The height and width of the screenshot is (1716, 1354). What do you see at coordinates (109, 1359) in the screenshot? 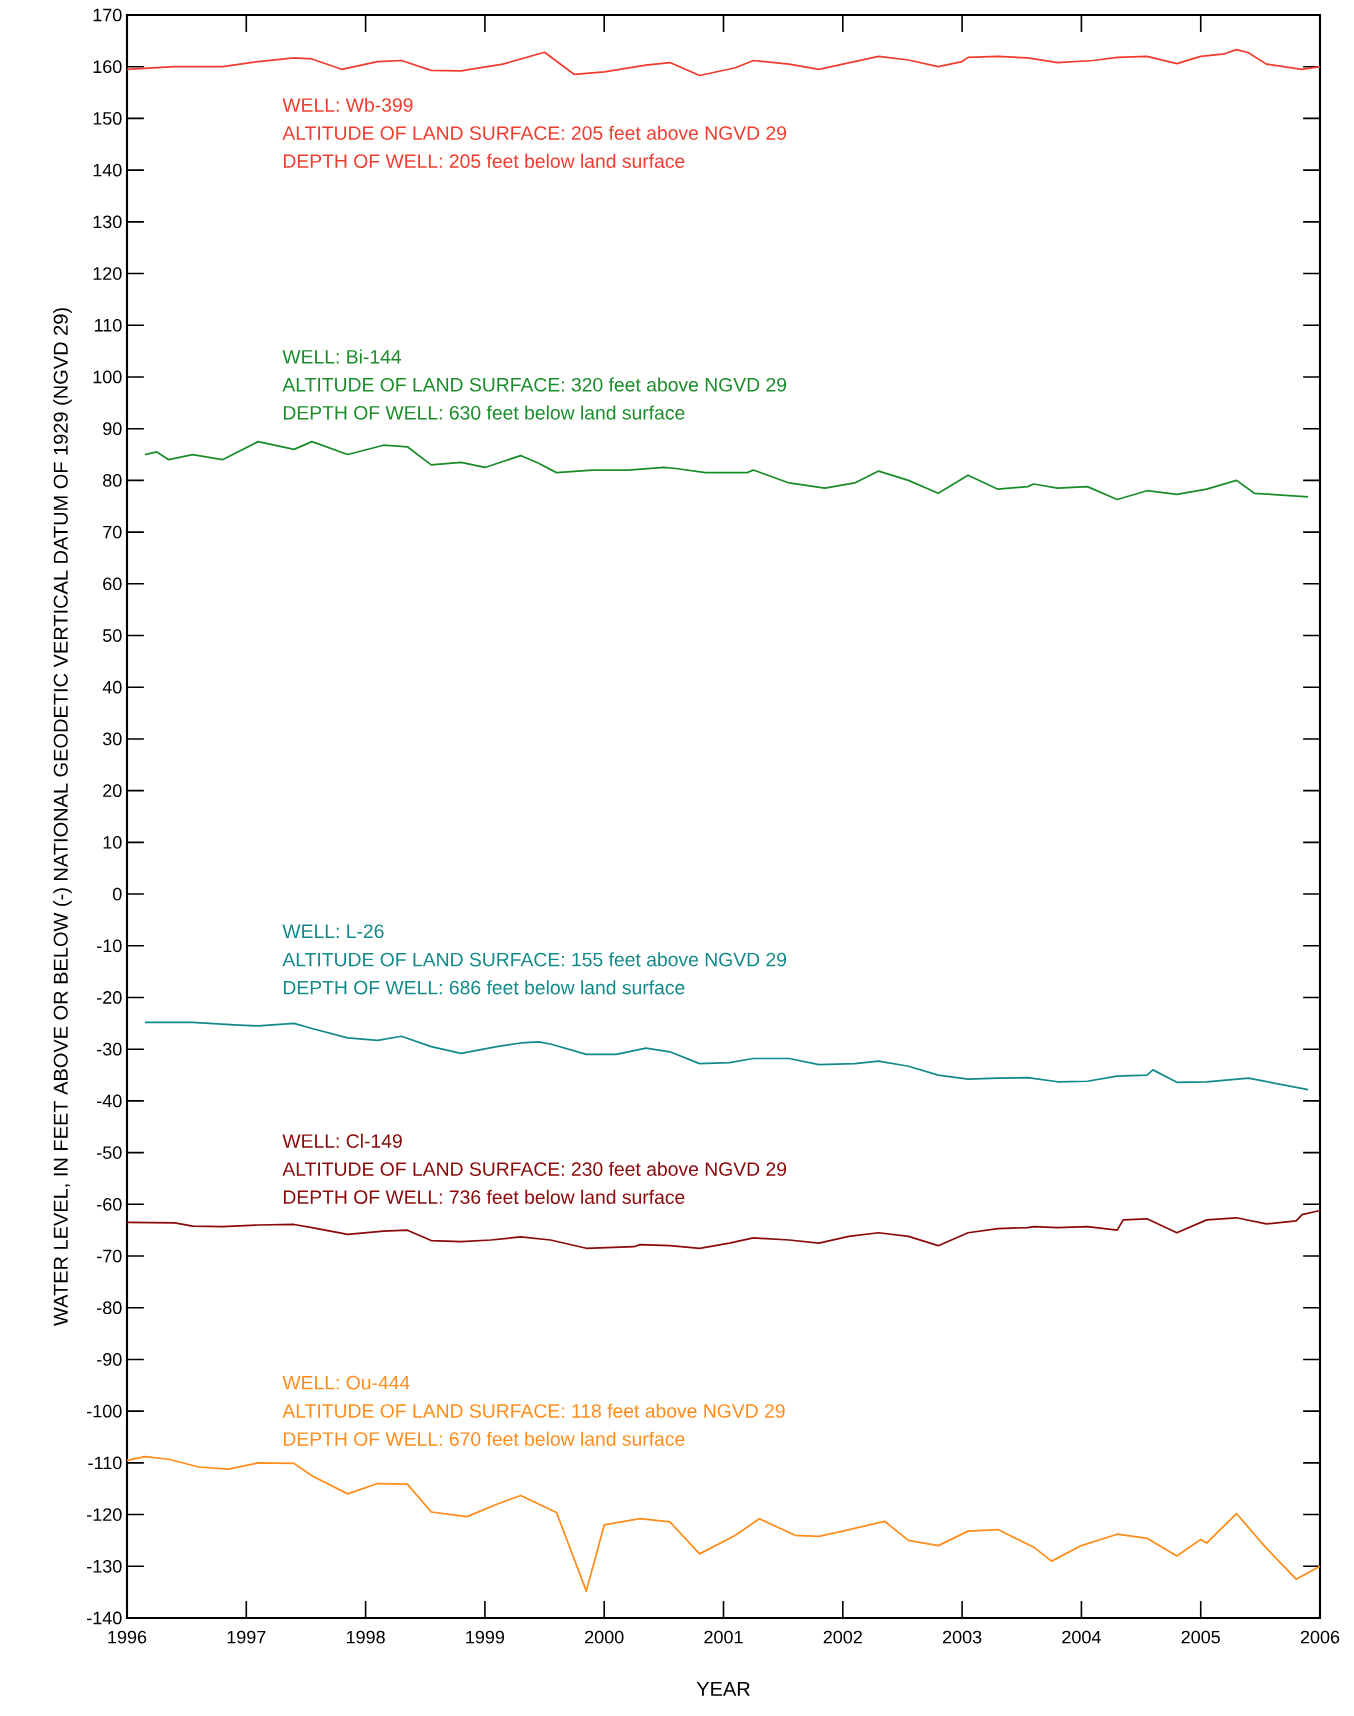
I see `y-tick-label: -90` at bounding box center [109, 1359].